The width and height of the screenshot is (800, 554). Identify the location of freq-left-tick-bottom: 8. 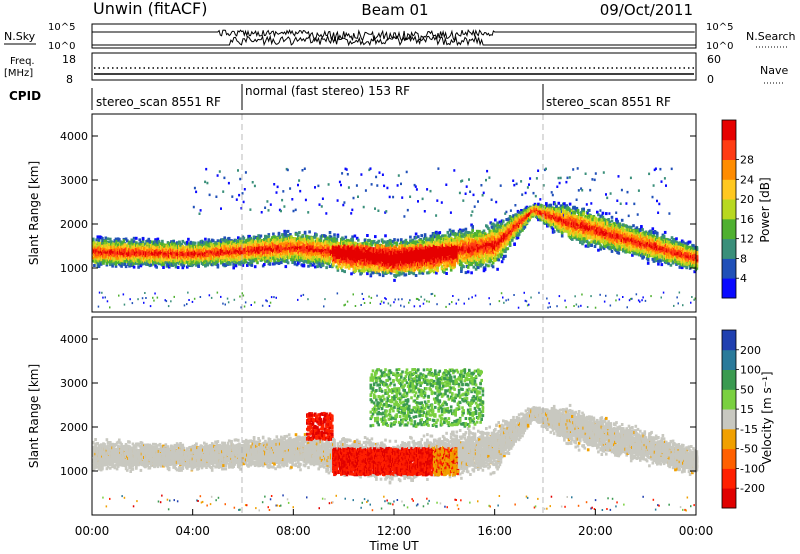
(69, 79).